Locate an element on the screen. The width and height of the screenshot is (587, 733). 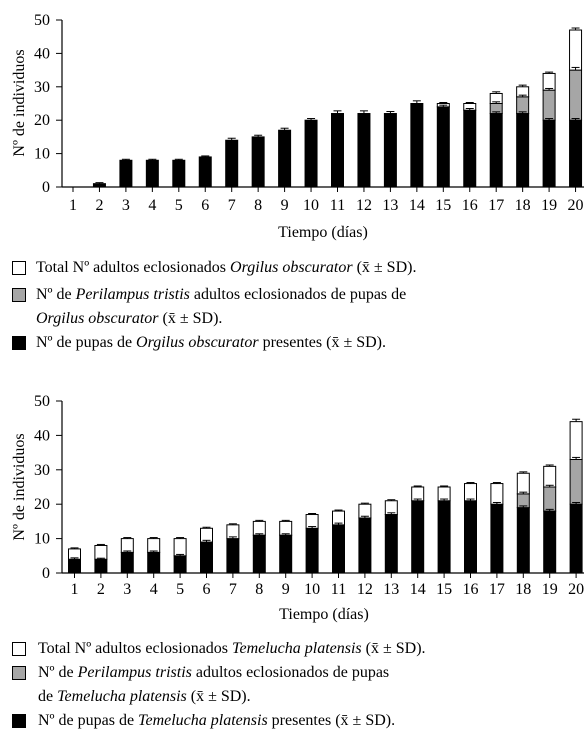
x-axis-label: Tiempo (días) is located at coordinates (323, 232).